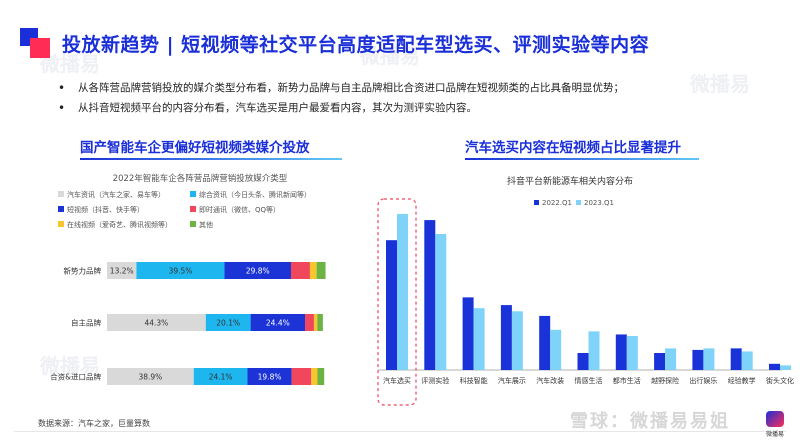 The image size is (800, 447). What do you see at coordinates (340, 108) in the screenshot?
I see `bullet-item: 从抖音短视频平台的内容分布看，汽车选买是用户最爱看内容，其次为测评实验内容。` at bounding box center [340, 108].